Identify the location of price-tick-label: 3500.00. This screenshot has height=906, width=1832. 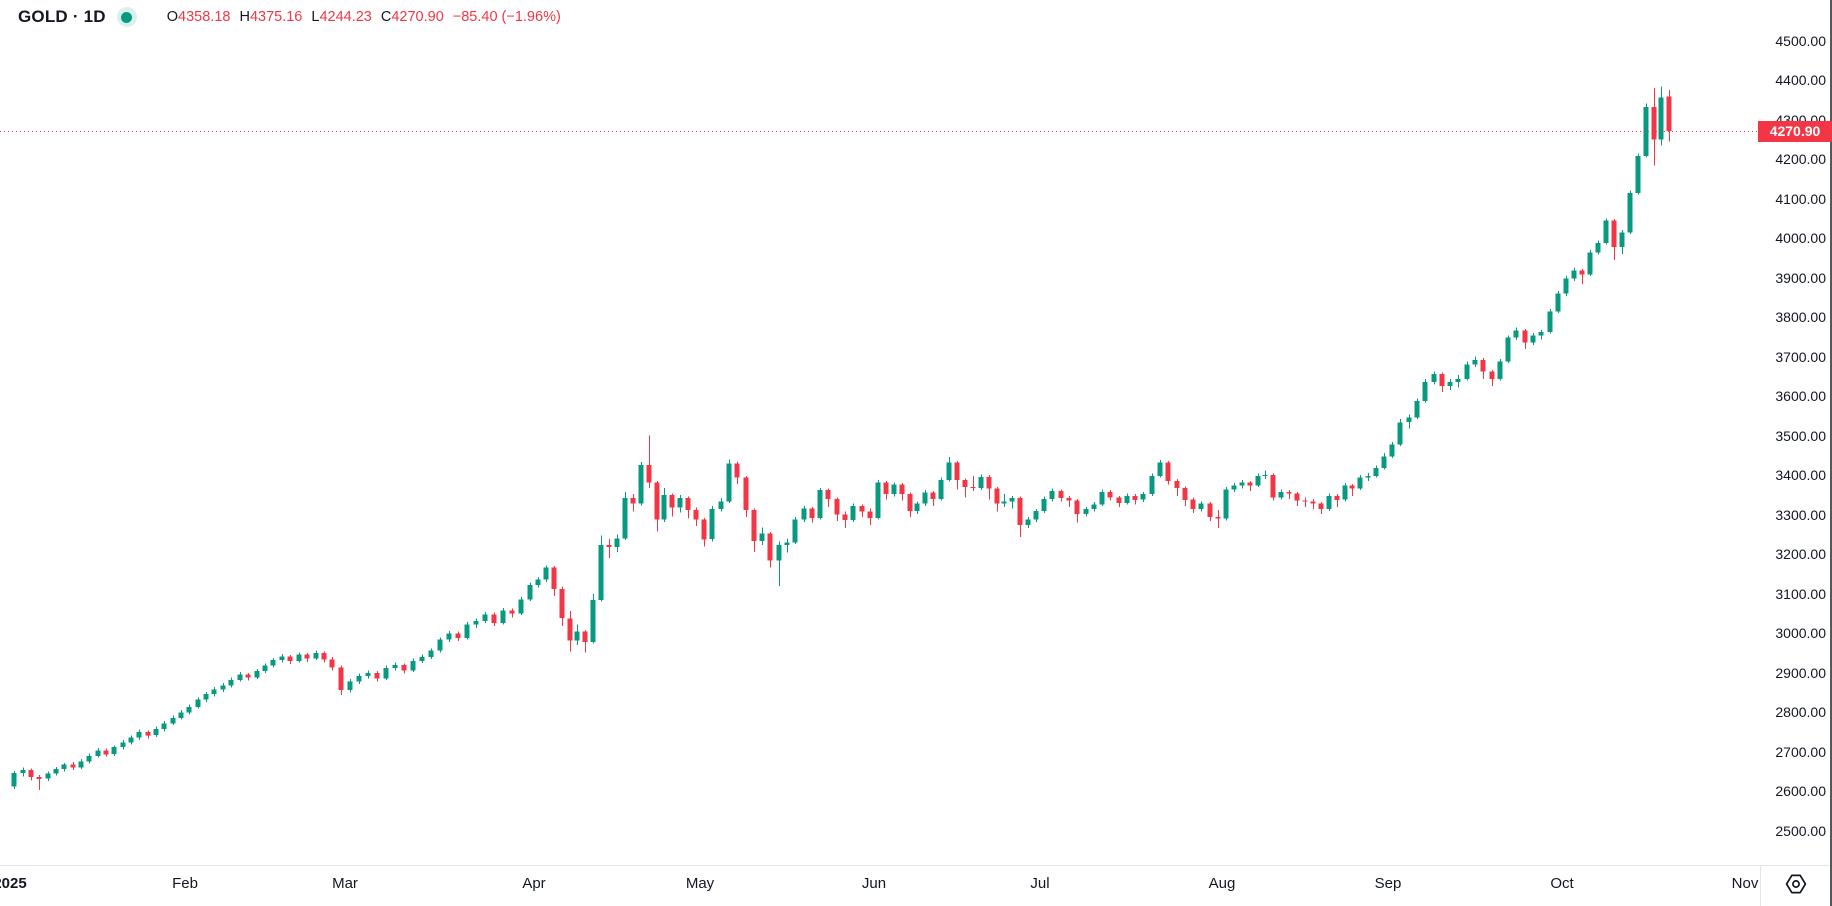
(1800, 435).